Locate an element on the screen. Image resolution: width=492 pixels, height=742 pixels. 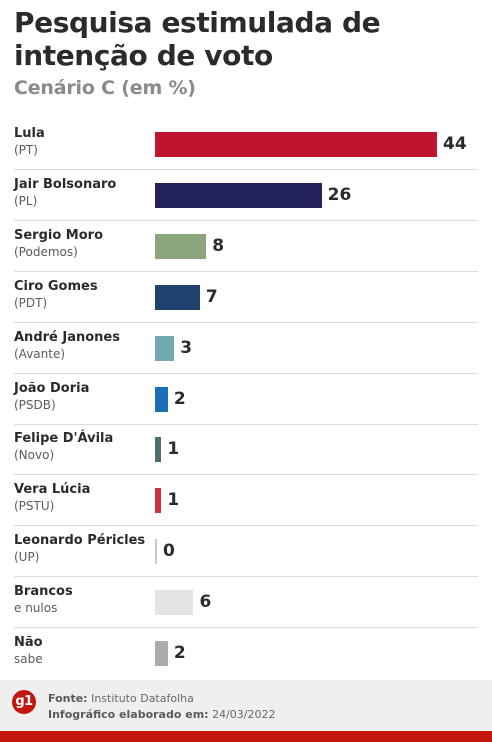
footer-stripe is located at coordinates (246, 736).